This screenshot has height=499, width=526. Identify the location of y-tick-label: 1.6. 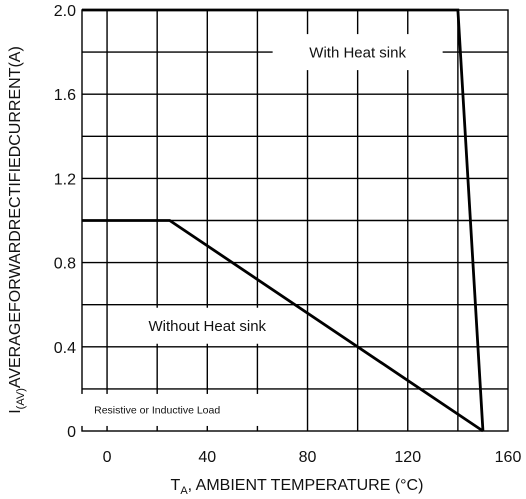
(65, 95).